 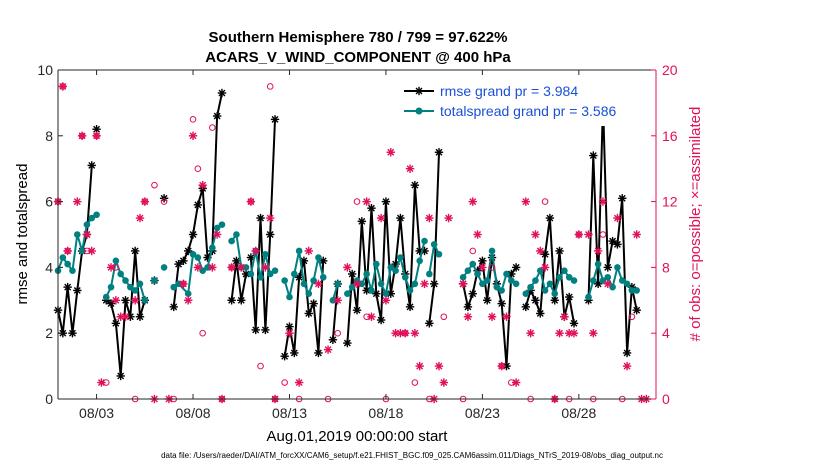 What do you see at coordinates (96, 413) in the screenshot?
I see `x-tick-label: 08/03` at bounding box center [96, 413].